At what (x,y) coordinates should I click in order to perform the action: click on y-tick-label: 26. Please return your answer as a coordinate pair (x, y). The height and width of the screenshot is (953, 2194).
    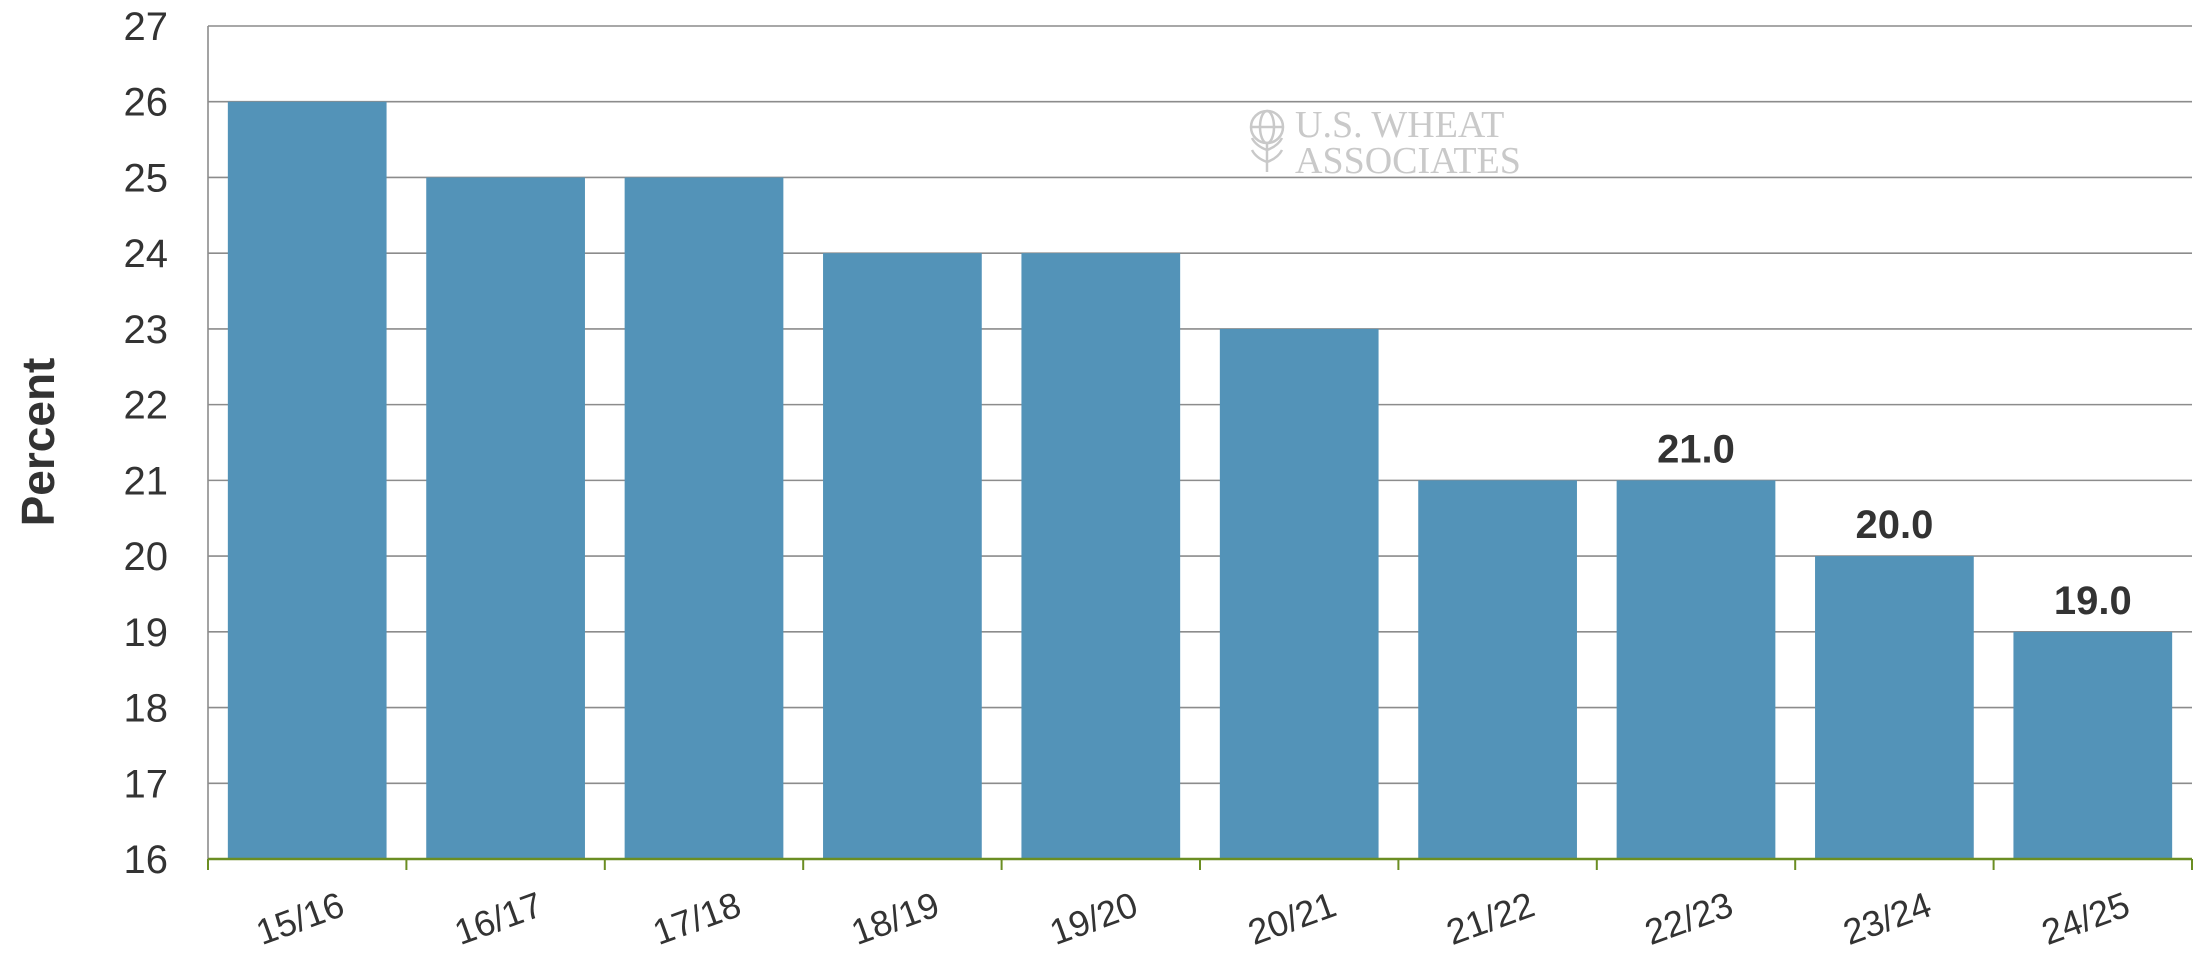
    Looking at the image, I should click on (146, 103).